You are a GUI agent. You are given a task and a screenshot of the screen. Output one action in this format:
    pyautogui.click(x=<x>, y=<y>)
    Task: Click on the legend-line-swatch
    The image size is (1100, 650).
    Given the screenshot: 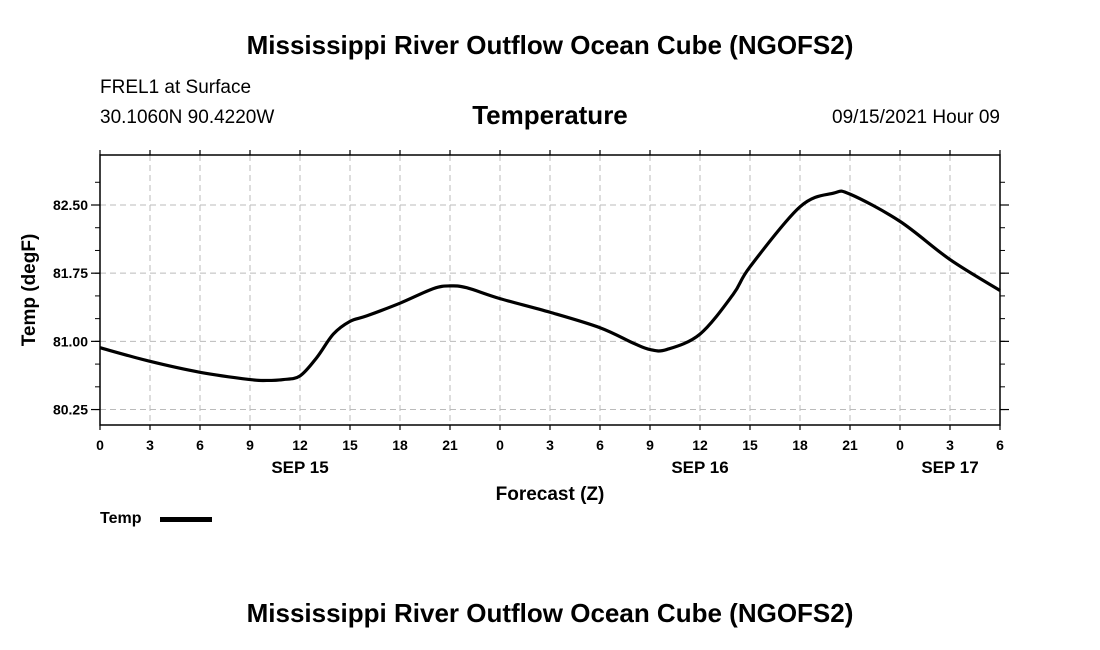 What is the action you would take?
    pyautogui.click(x=186, y=519)
    